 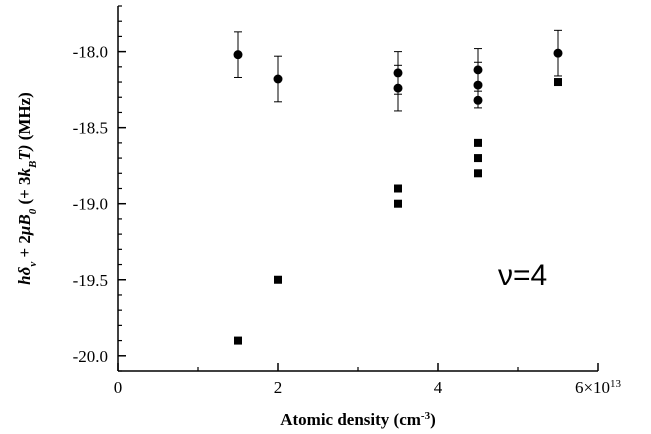 What do you see at coordinates (33, 211) in the screenshot?
I see `y-title-sub-0: 0` at bounding box center [33, 211].